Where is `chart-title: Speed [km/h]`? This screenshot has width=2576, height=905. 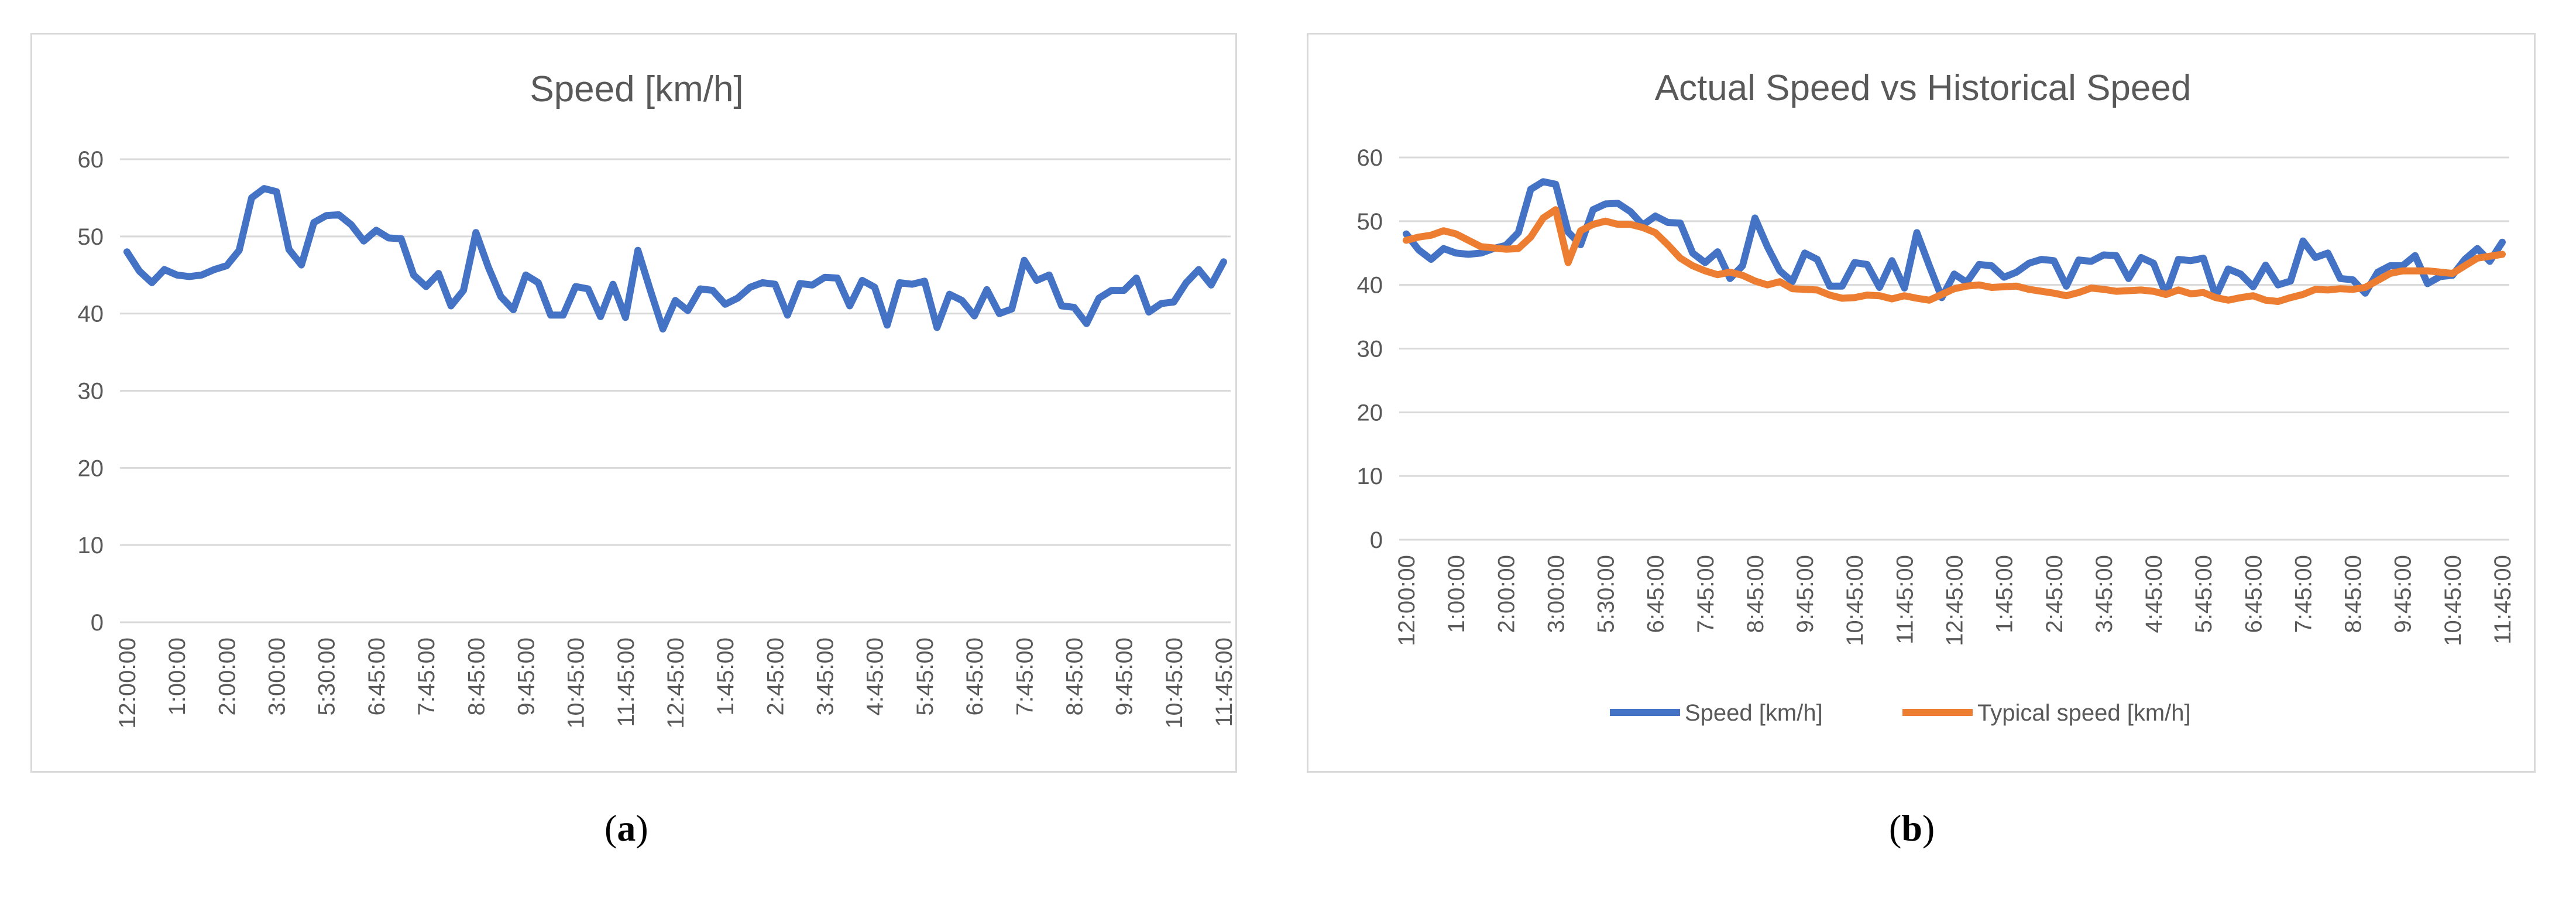 chart-title: Speed [km/h] is located at coordinates (636, 89).